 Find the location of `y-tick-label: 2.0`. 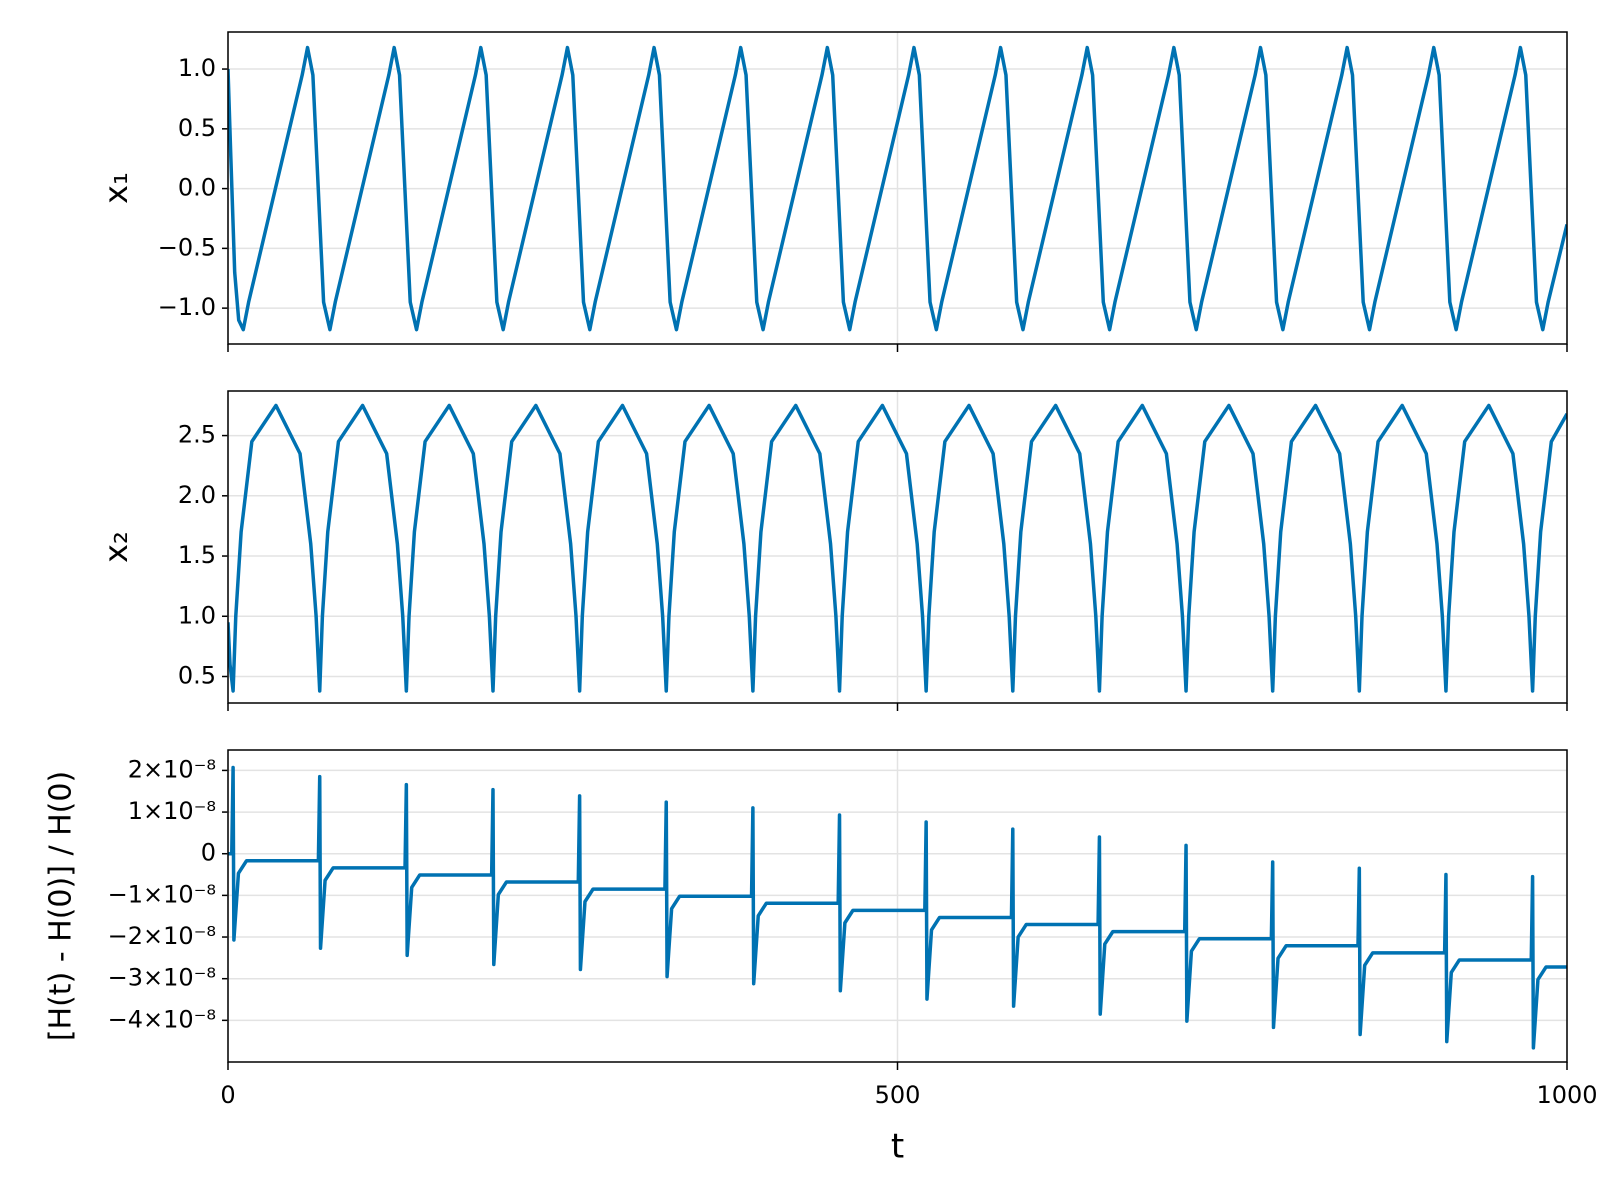

y-tick-label: 2.0 is located at coordinates (197, 495).